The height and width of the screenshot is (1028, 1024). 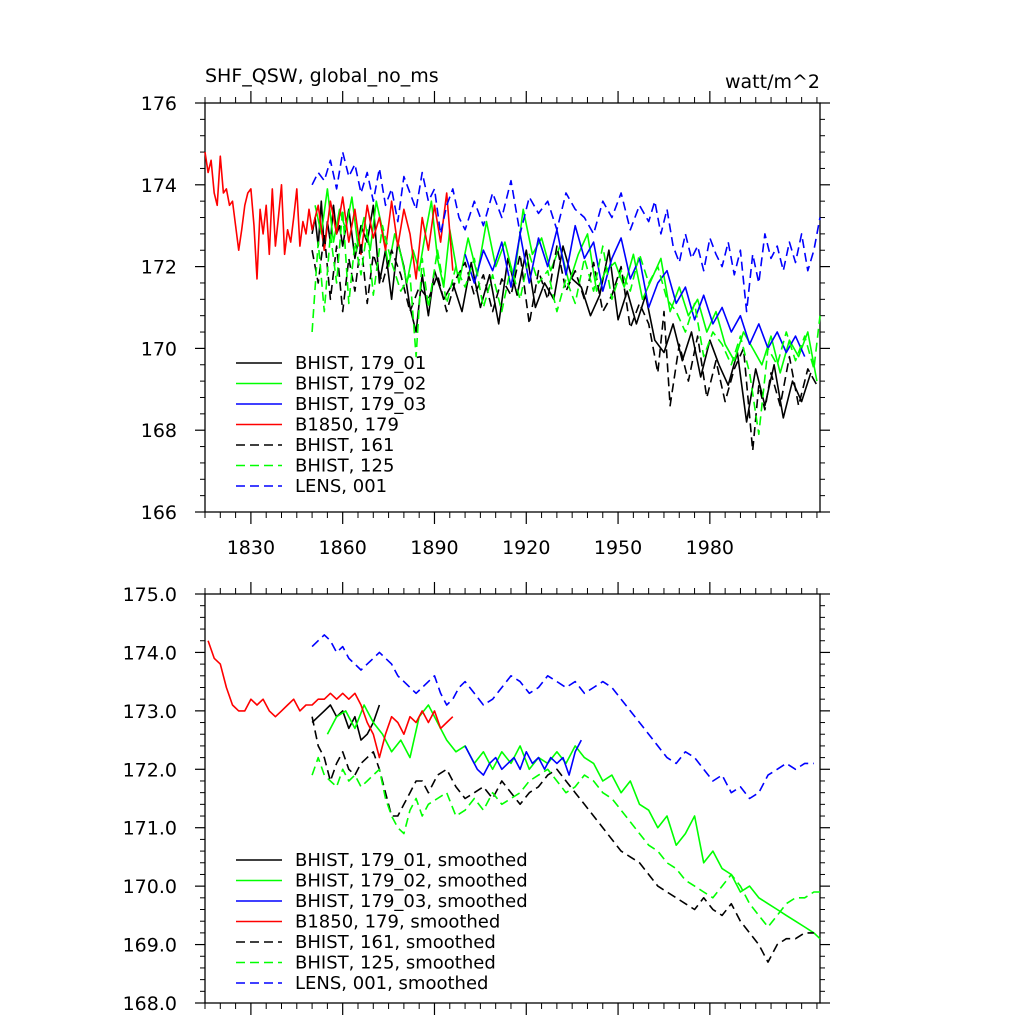 What do you see at coordinates (395, 963) in the screenshot?
I see `legend-label: BHIST, 125, smoothed` at bounding box center [395, 963].